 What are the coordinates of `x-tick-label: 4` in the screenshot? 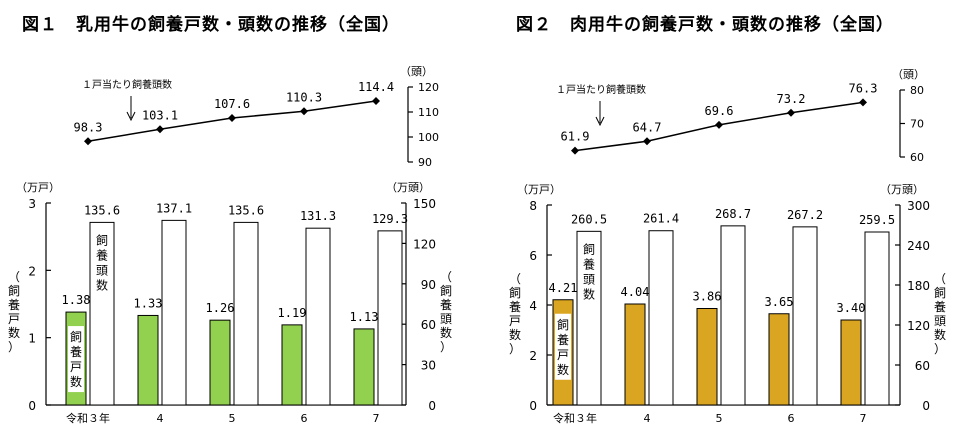 It's located at (160, 418).